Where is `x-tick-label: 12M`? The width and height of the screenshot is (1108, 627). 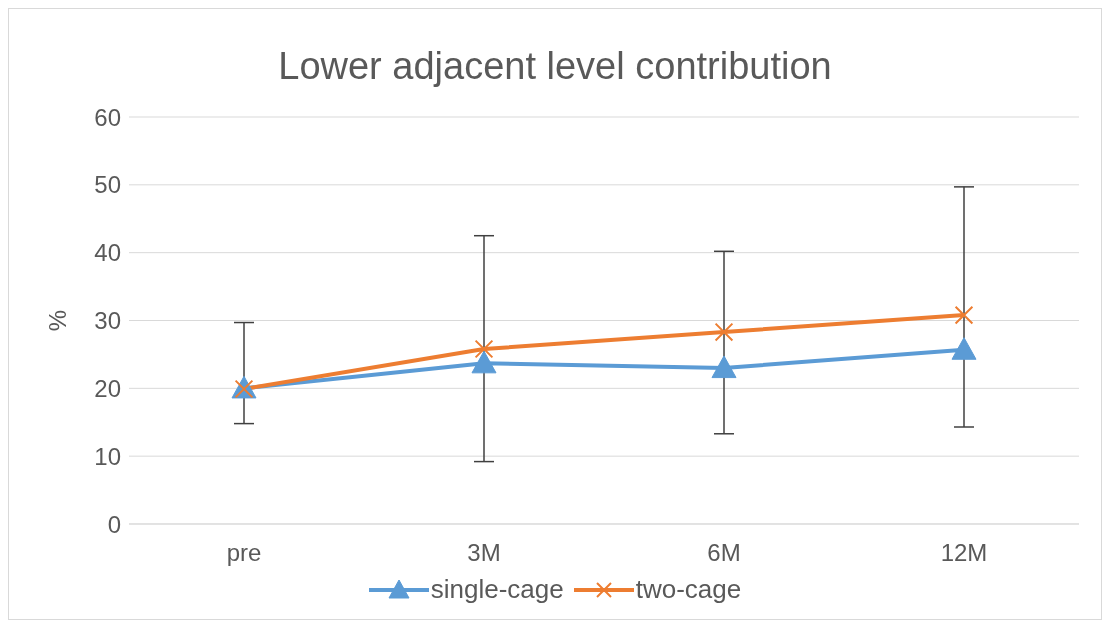 x-tick-label: 12M is located at coordinates (964, 553).